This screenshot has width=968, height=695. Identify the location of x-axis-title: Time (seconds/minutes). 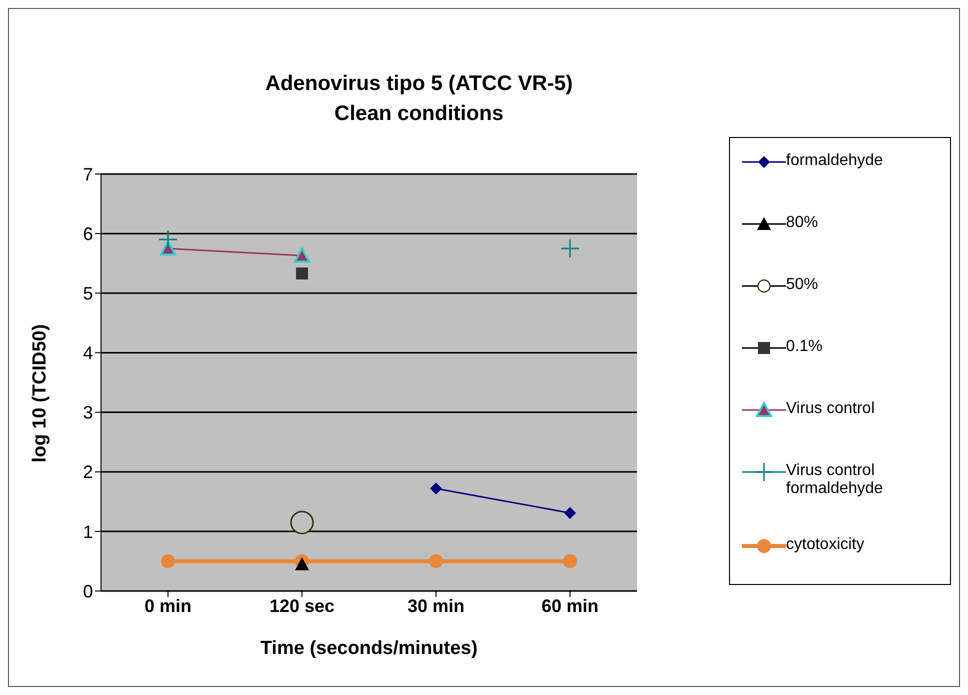
(369, 648).